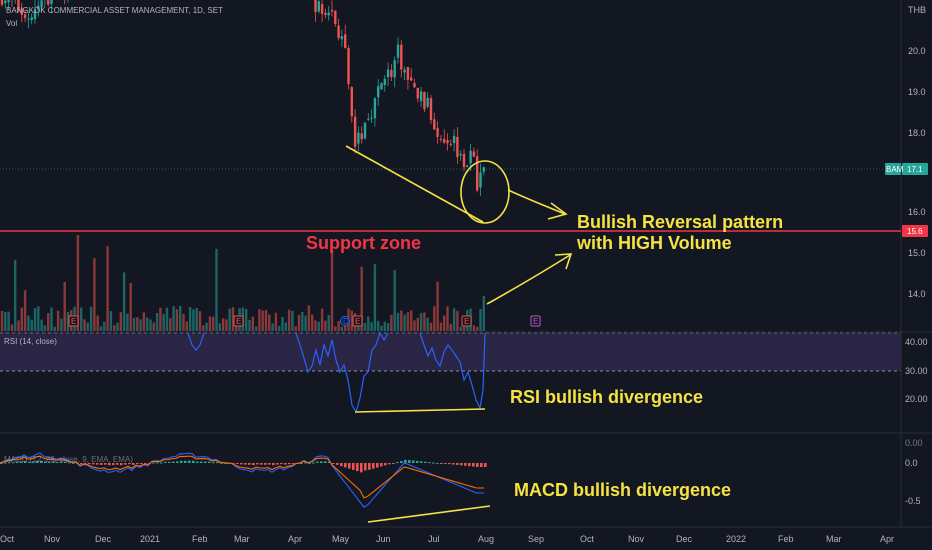 This screenshot has width=932, height=550. Describe the element at coordinates (68, 459) in the screenshot. I see `macd-label: MACD (12, 26, close, 9, EMA, EMA)` at that location.